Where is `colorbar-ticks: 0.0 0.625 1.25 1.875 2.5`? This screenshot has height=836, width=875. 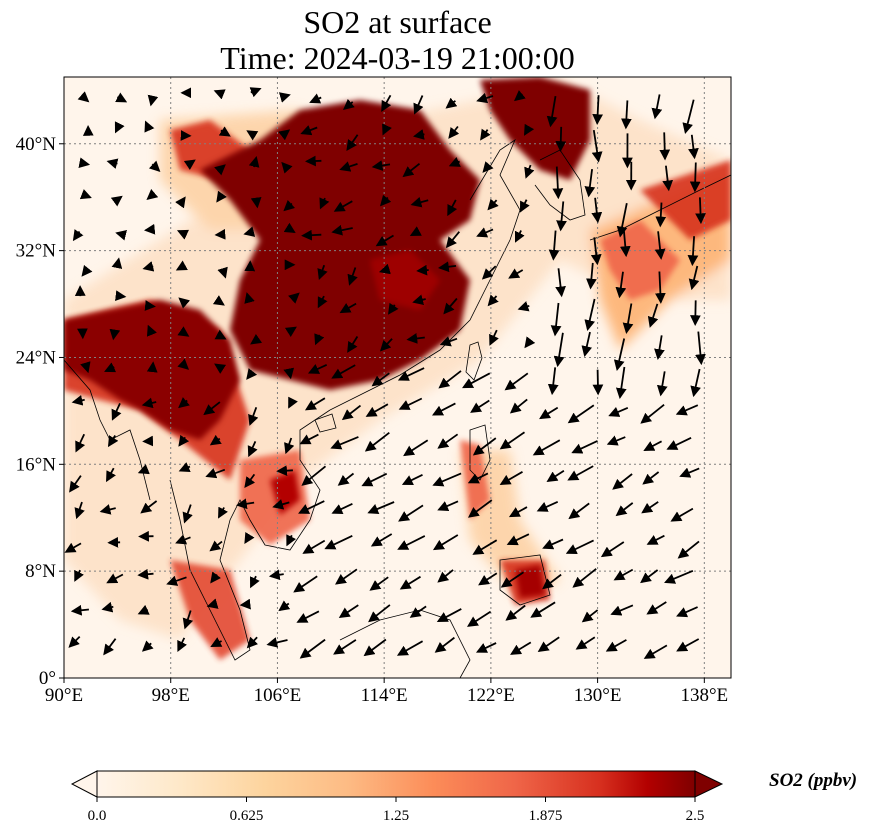 colorbar-ticks: 0.0 0.625 1.25 1.875 2.5 is located at coordinates (396, 810).